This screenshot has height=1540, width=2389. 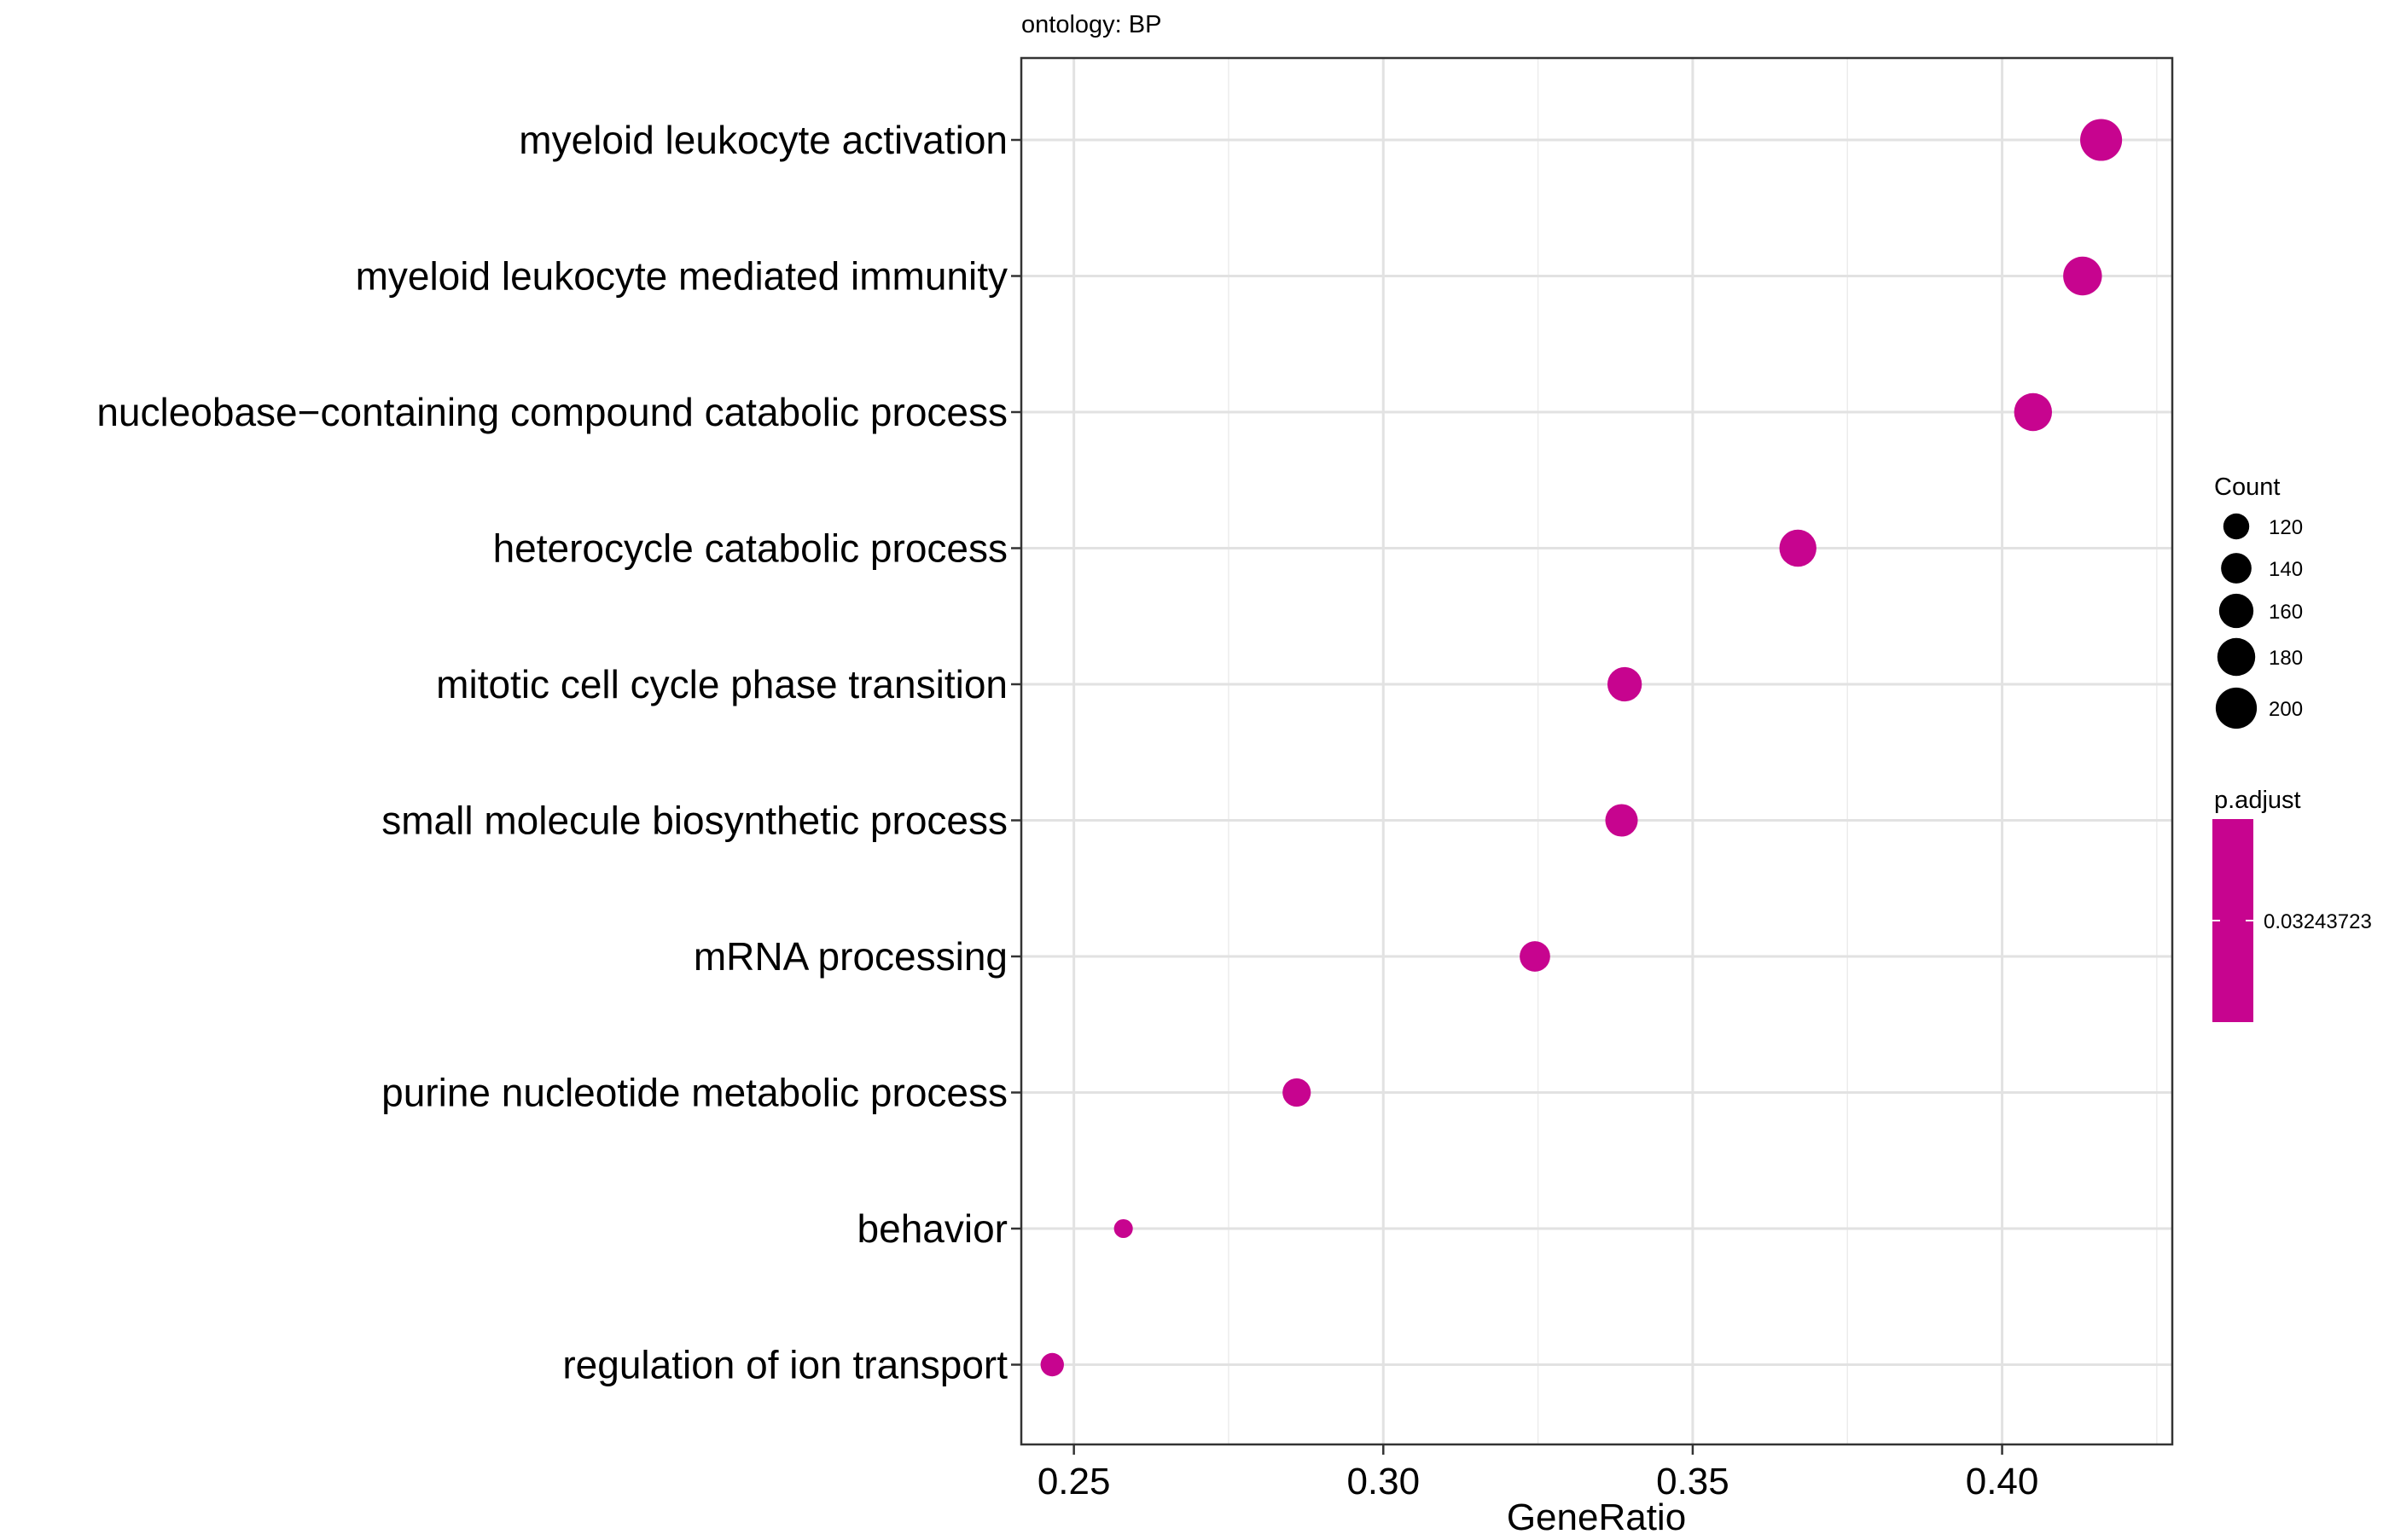 I want to click on y-tick-label: regulation of ion transport, so click(x=785, y=1365).